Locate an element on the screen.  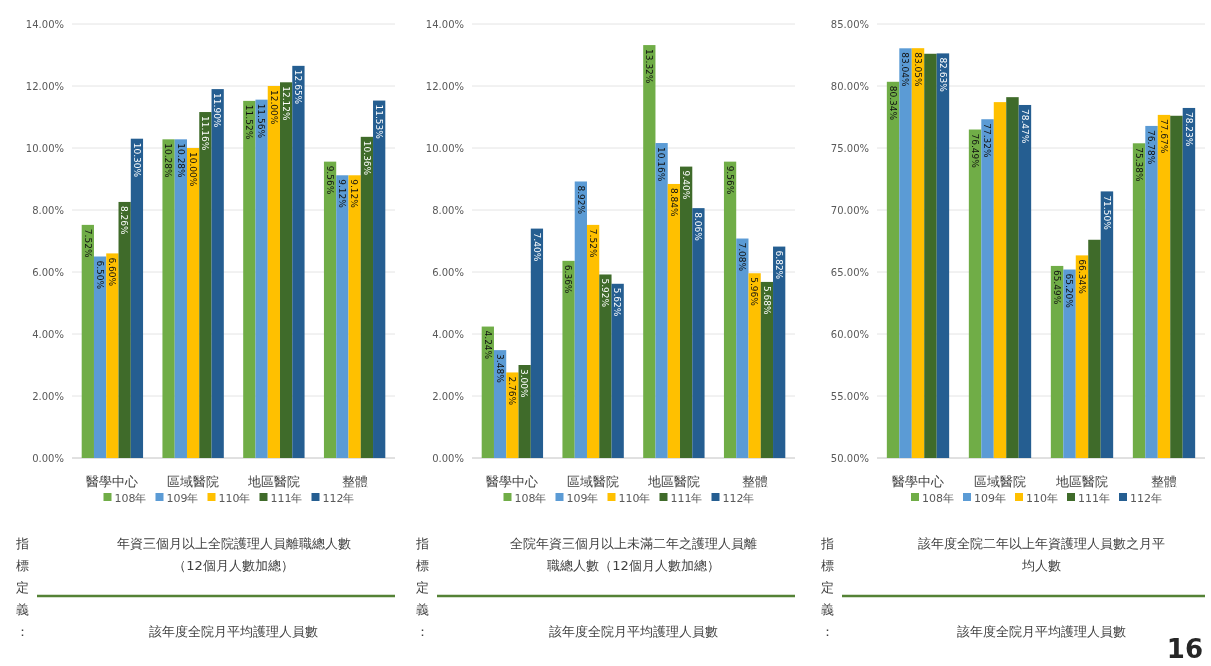
y-tick-label: 10.00% is located at coordinates (444, 148).